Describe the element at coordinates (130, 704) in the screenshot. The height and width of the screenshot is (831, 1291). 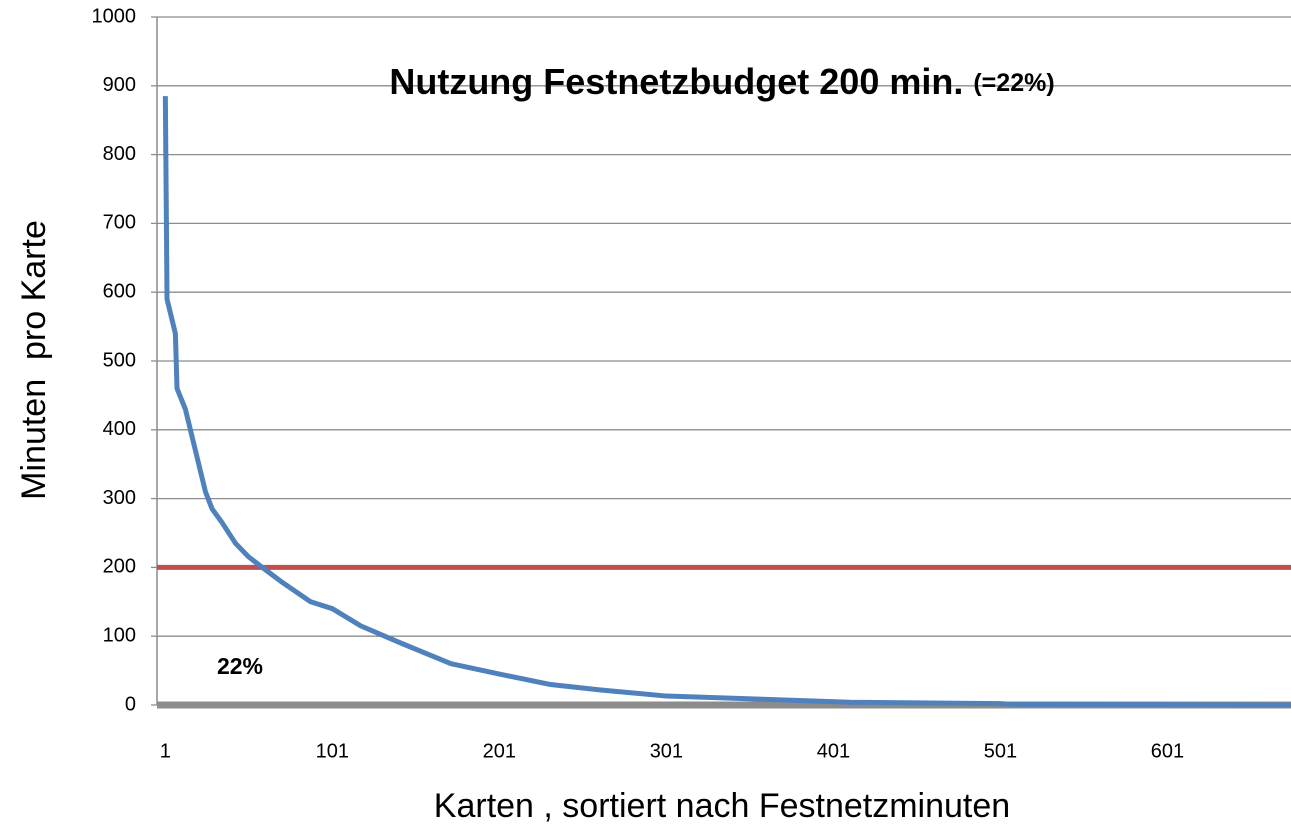
I see `y-tick-label: 0` at that location.